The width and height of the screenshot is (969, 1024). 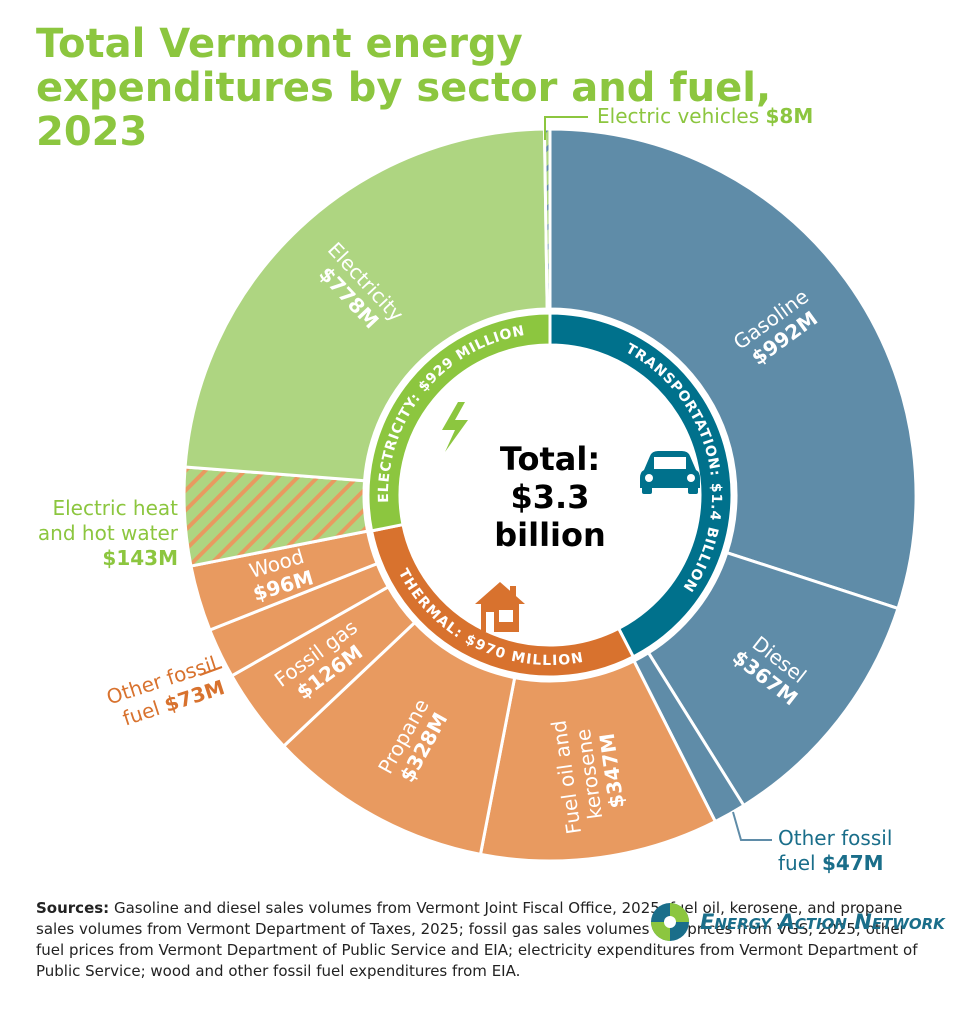 I want to click on lightning-icon, so click(x=455, y=427).